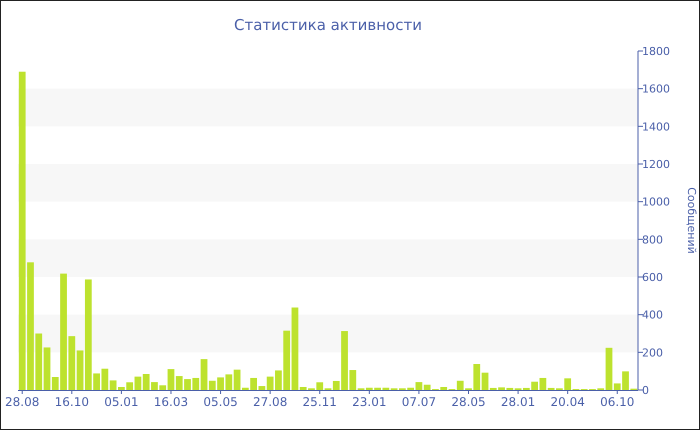  Describe the element at coordinates (121, 402) in the screenshot. I see `x-tick-label: 05.01` at that location.